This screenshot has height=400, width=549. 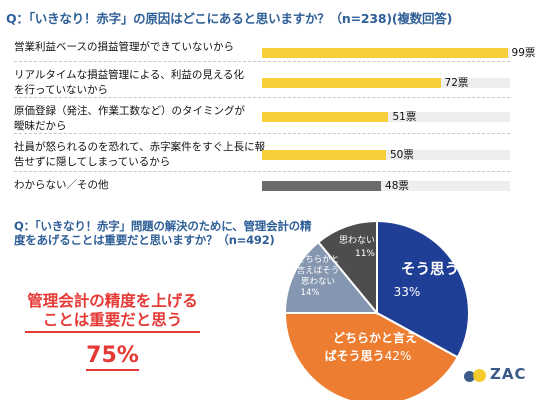 I want to click on bar-label: リアルタイムな損益管理による、利益の見える化を行っていないから, so click(x=129, y=82).